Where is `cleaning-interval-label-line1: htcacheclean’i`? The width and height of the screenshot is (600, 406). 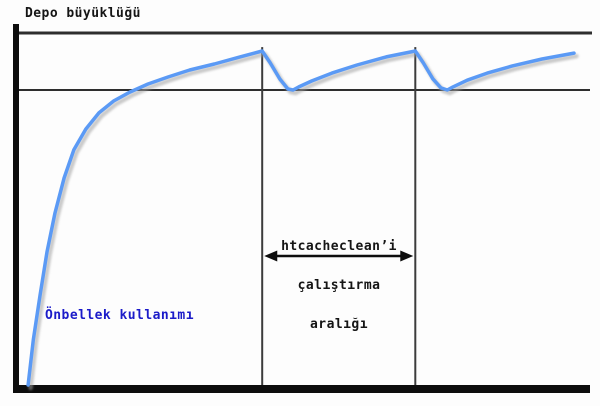
cleaning-interval-label-line1: htcacheclean’i is located at coordinates (339, 246).